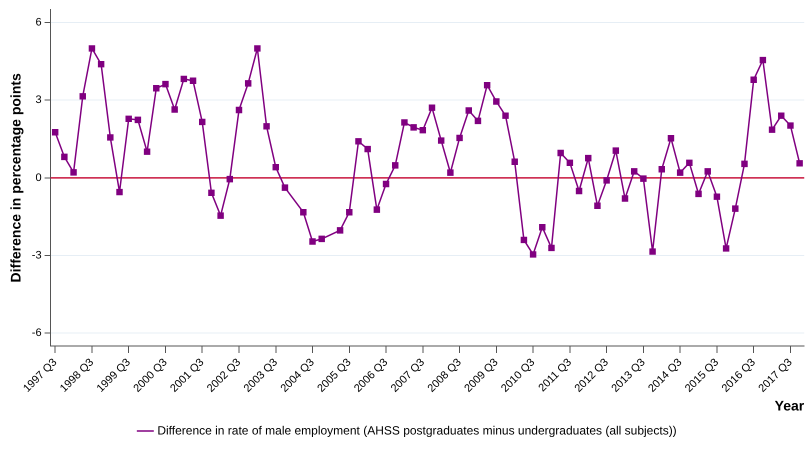 Image resolution: width=812 pixels, height=451 pixels. What do you see at coordinates (37, 333) in the screenshot?
I see `y-tick-label: -6` at bounding box center [37, 333].